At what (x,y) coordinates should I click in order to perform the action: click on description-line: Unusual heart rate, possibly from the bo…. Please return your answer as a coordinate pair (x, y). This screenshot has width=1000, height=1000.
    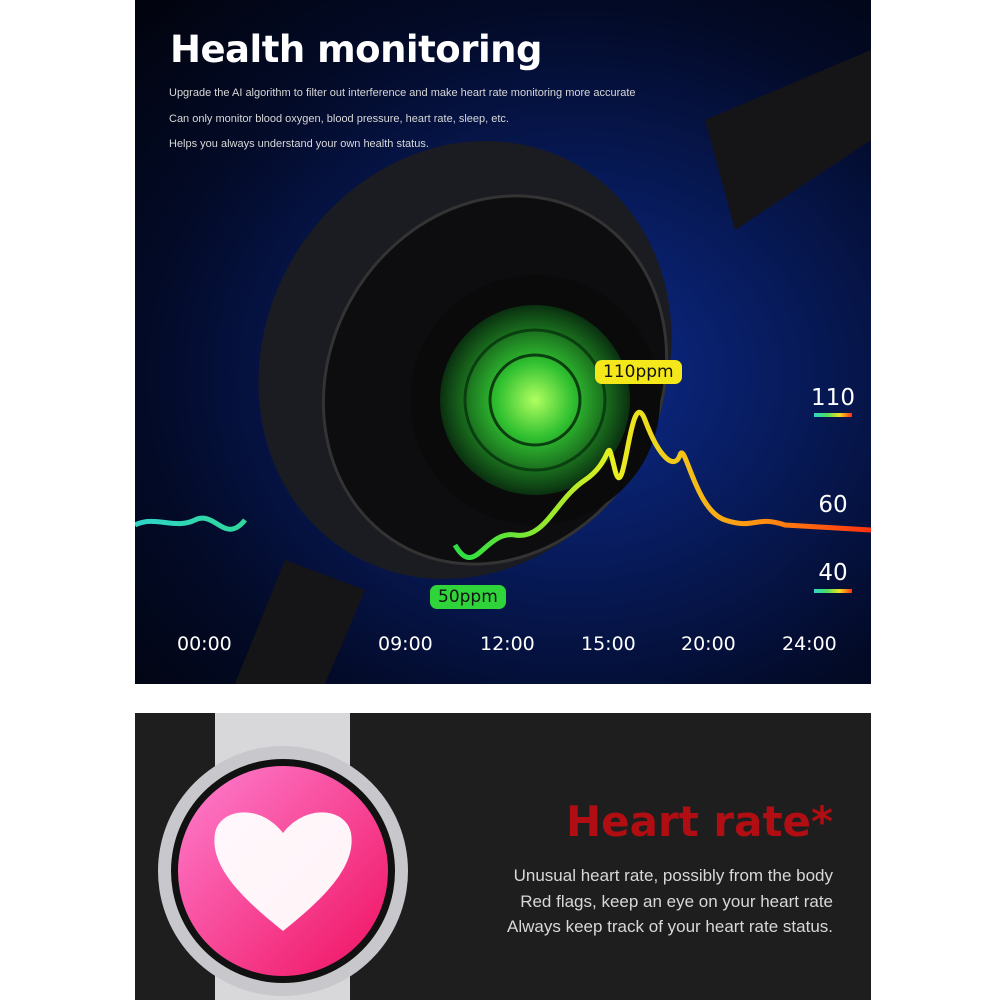
    Looking at the image, I should click on (673, 875).